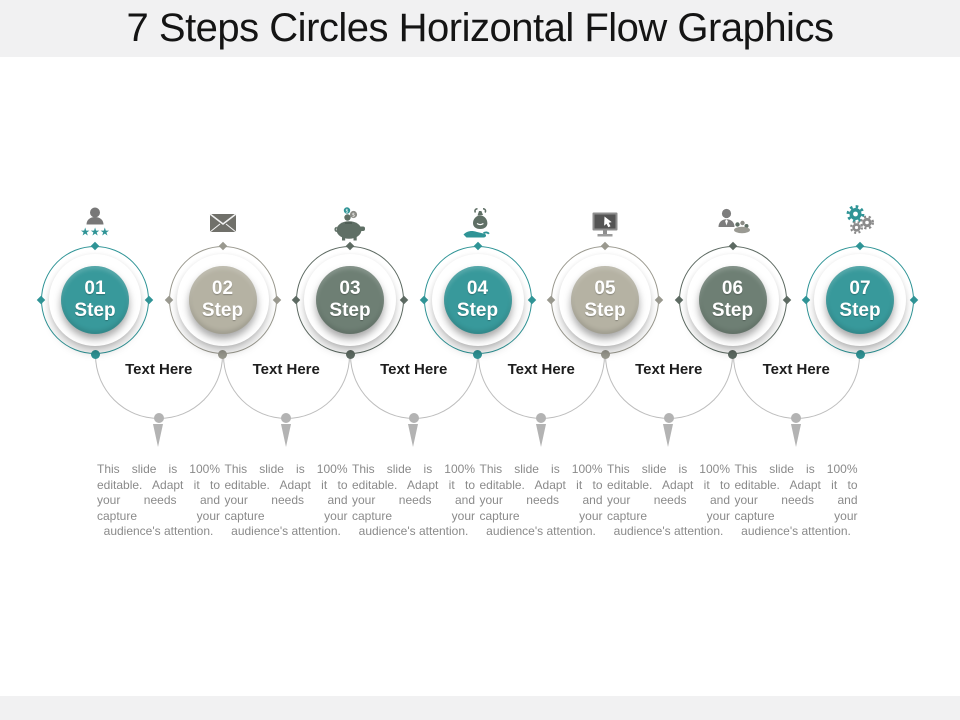  I want to click on step-03: $ $ 03 Step, so click(350, 281).